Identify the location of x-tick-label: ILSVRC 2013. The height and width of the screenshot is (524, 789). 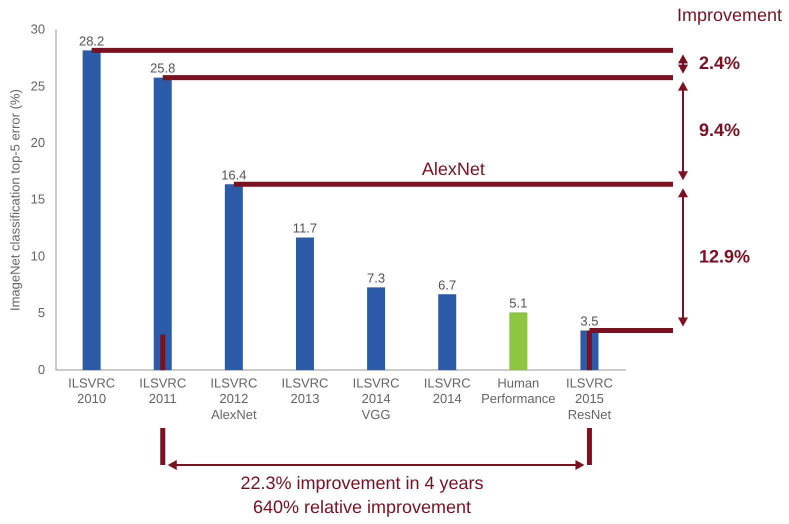
(304, 391).